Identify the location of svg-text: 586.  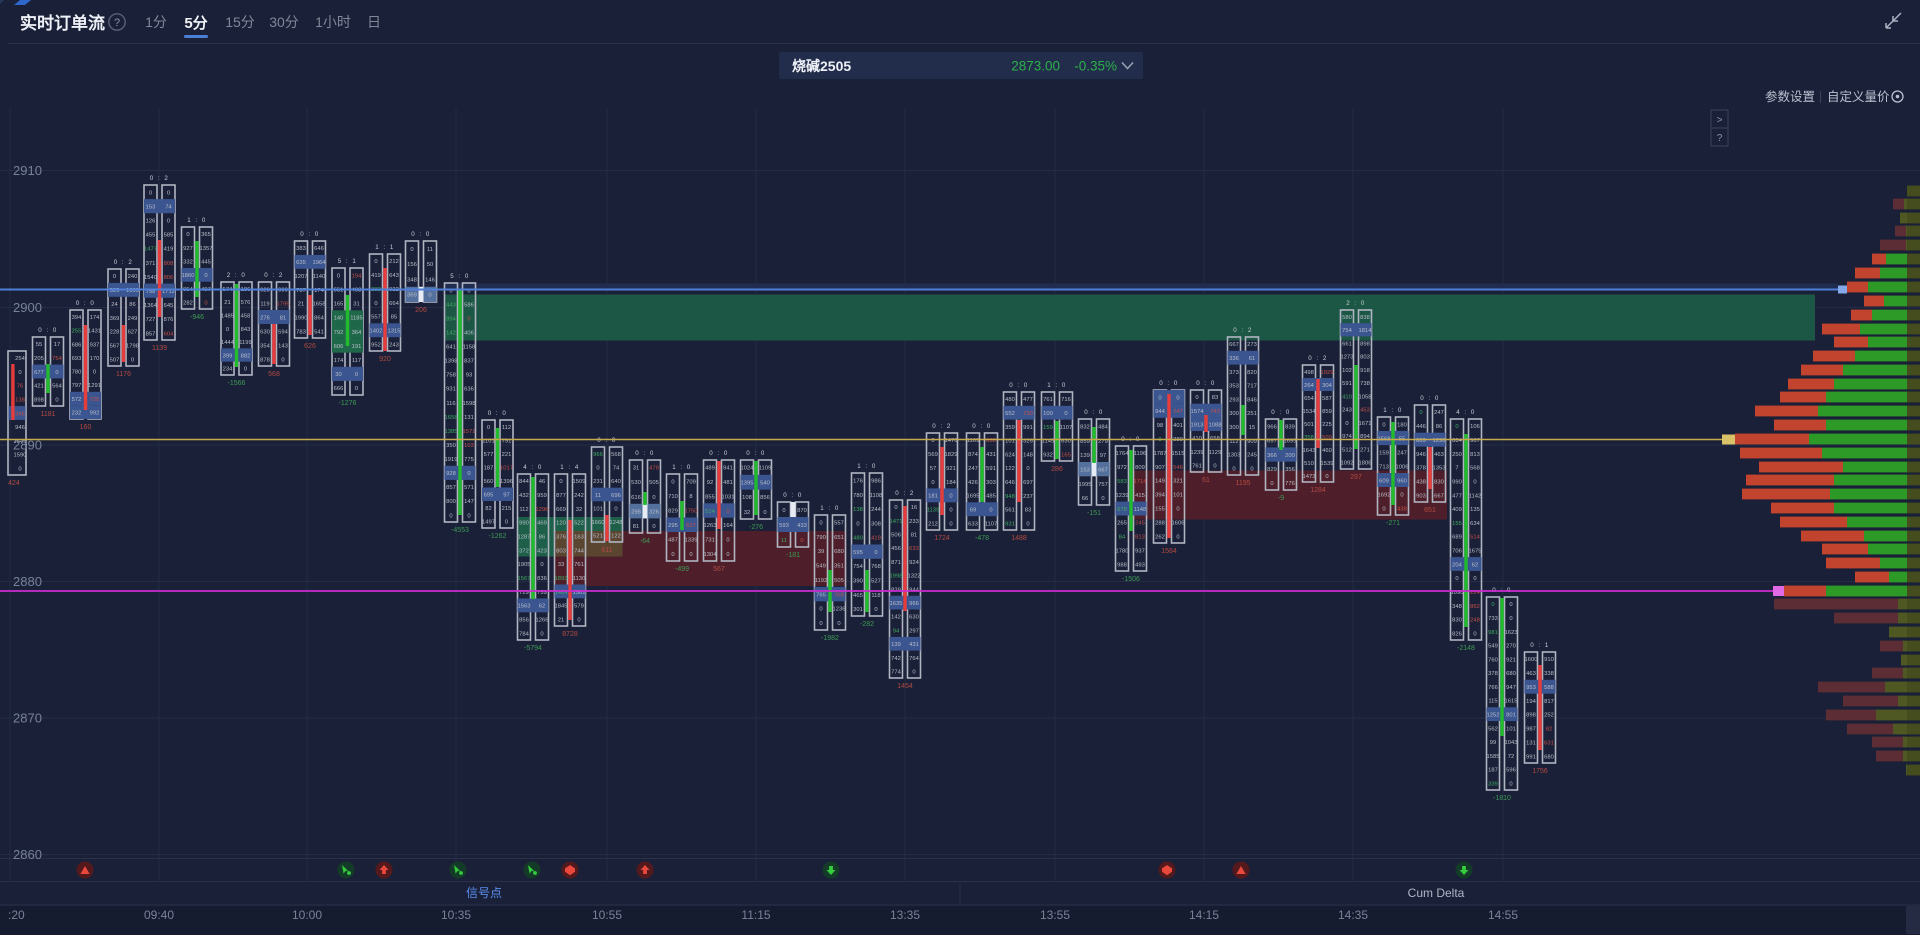
(469, 305).